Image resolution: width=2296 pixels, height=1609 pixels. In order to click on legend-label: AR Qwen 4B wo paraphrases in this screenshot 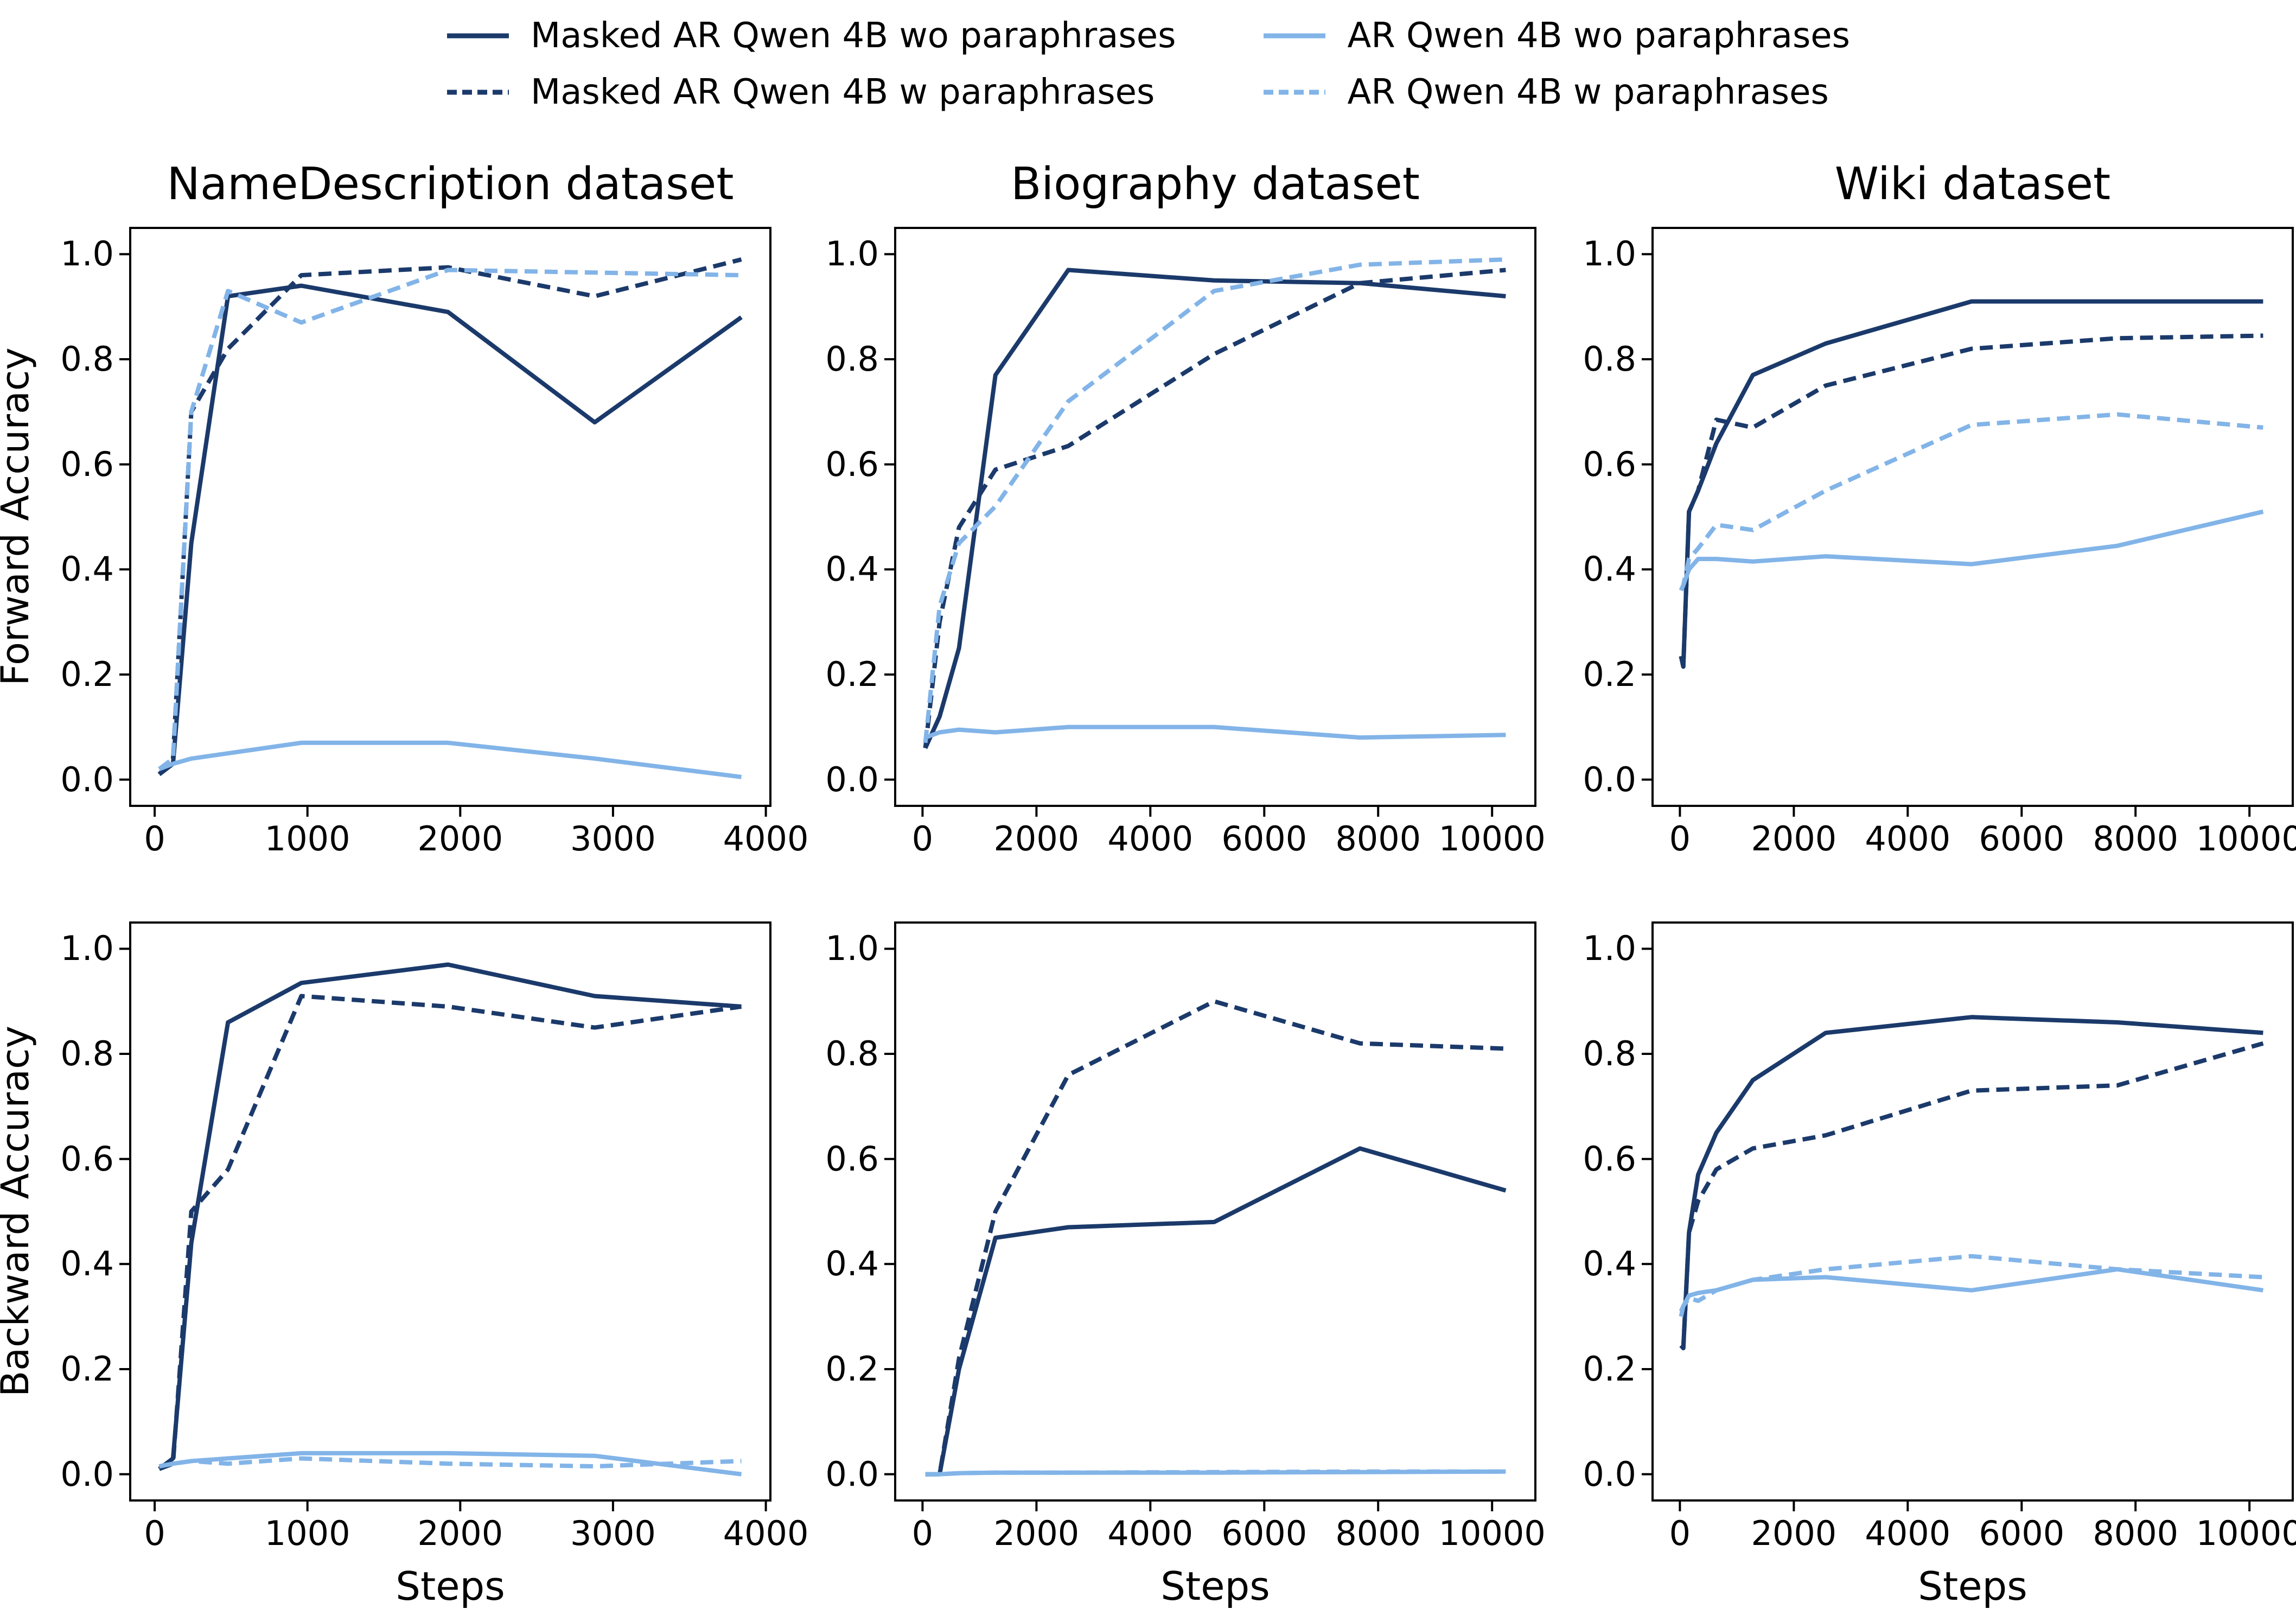, I will do `click(1599, 36)`.